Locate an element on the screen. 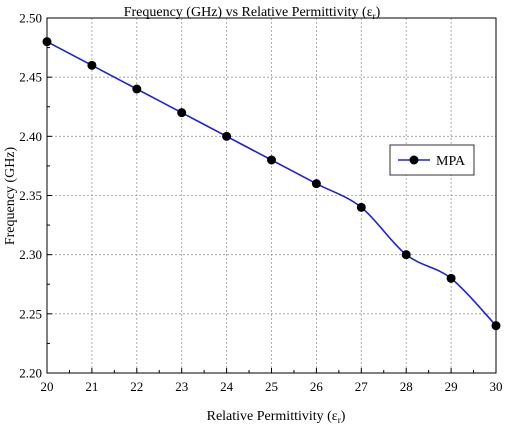 This screenshot has height=428, width=505. legend-label: MPA is located at coordinates (451, 161).